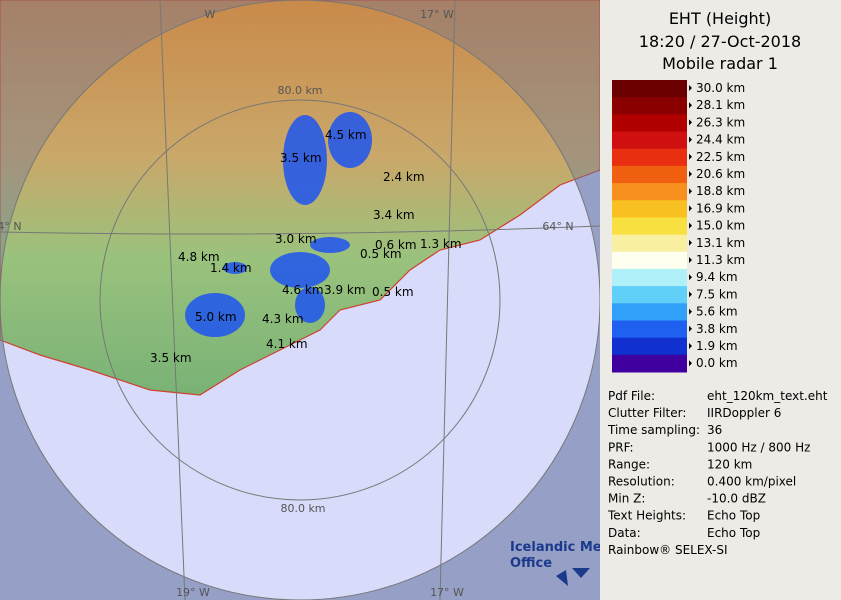  Describe the element at coordinates (720, 63) in the screenshot. I see `radar-name: Mobile radar 1` at that location.